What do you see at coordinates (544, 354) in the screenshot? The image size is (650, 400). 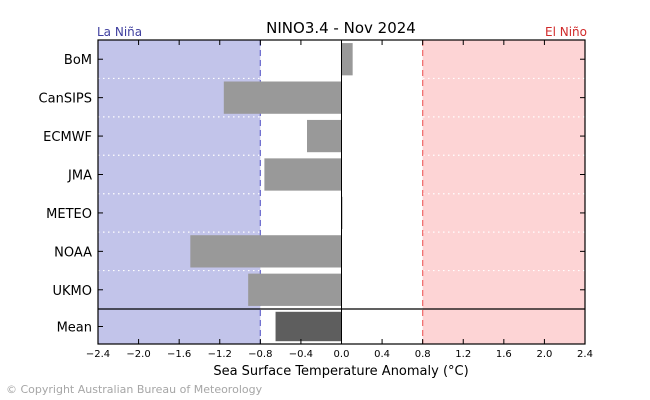 I see `x-tick-label: 2.0` at bounding box center [544, 354].